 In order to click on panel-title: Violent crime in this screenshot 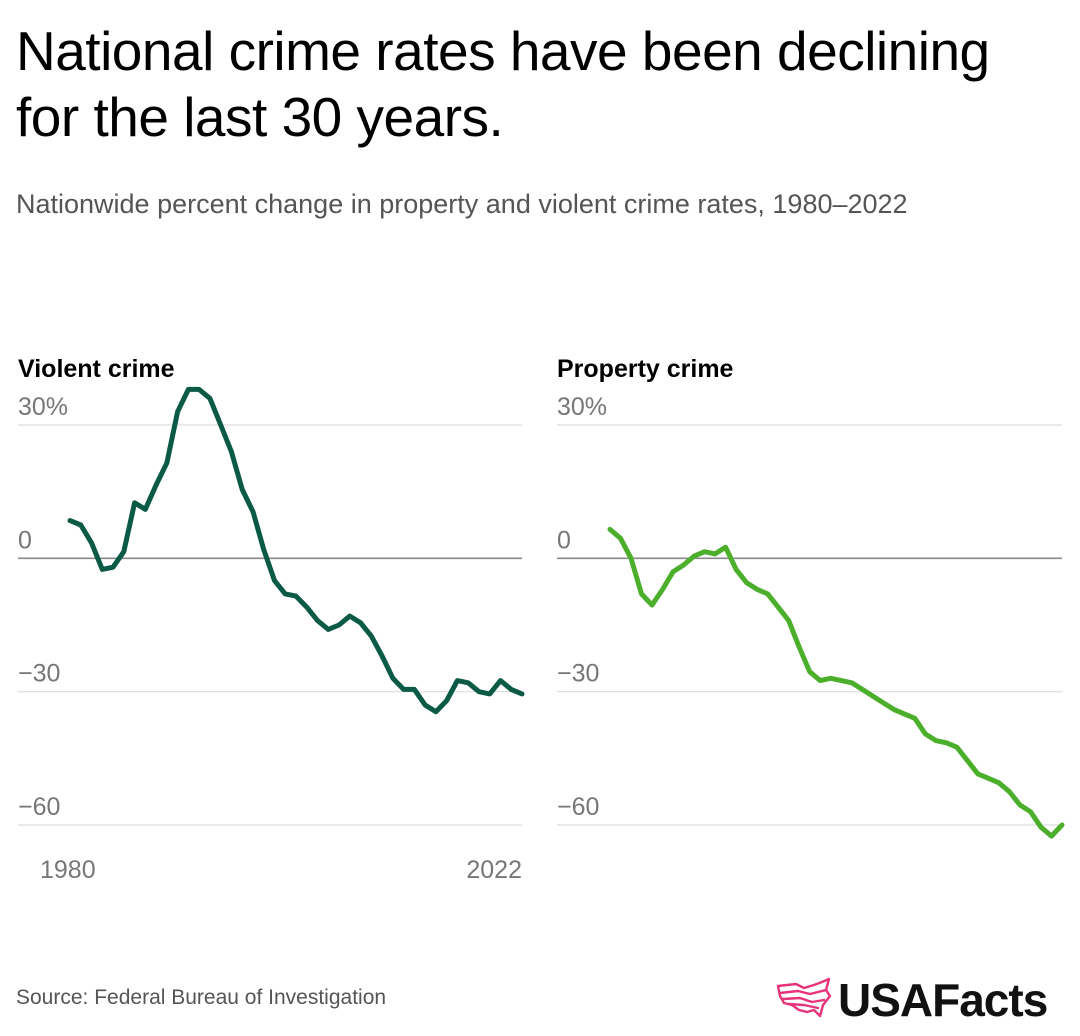, I will do `click(96, 369)`.